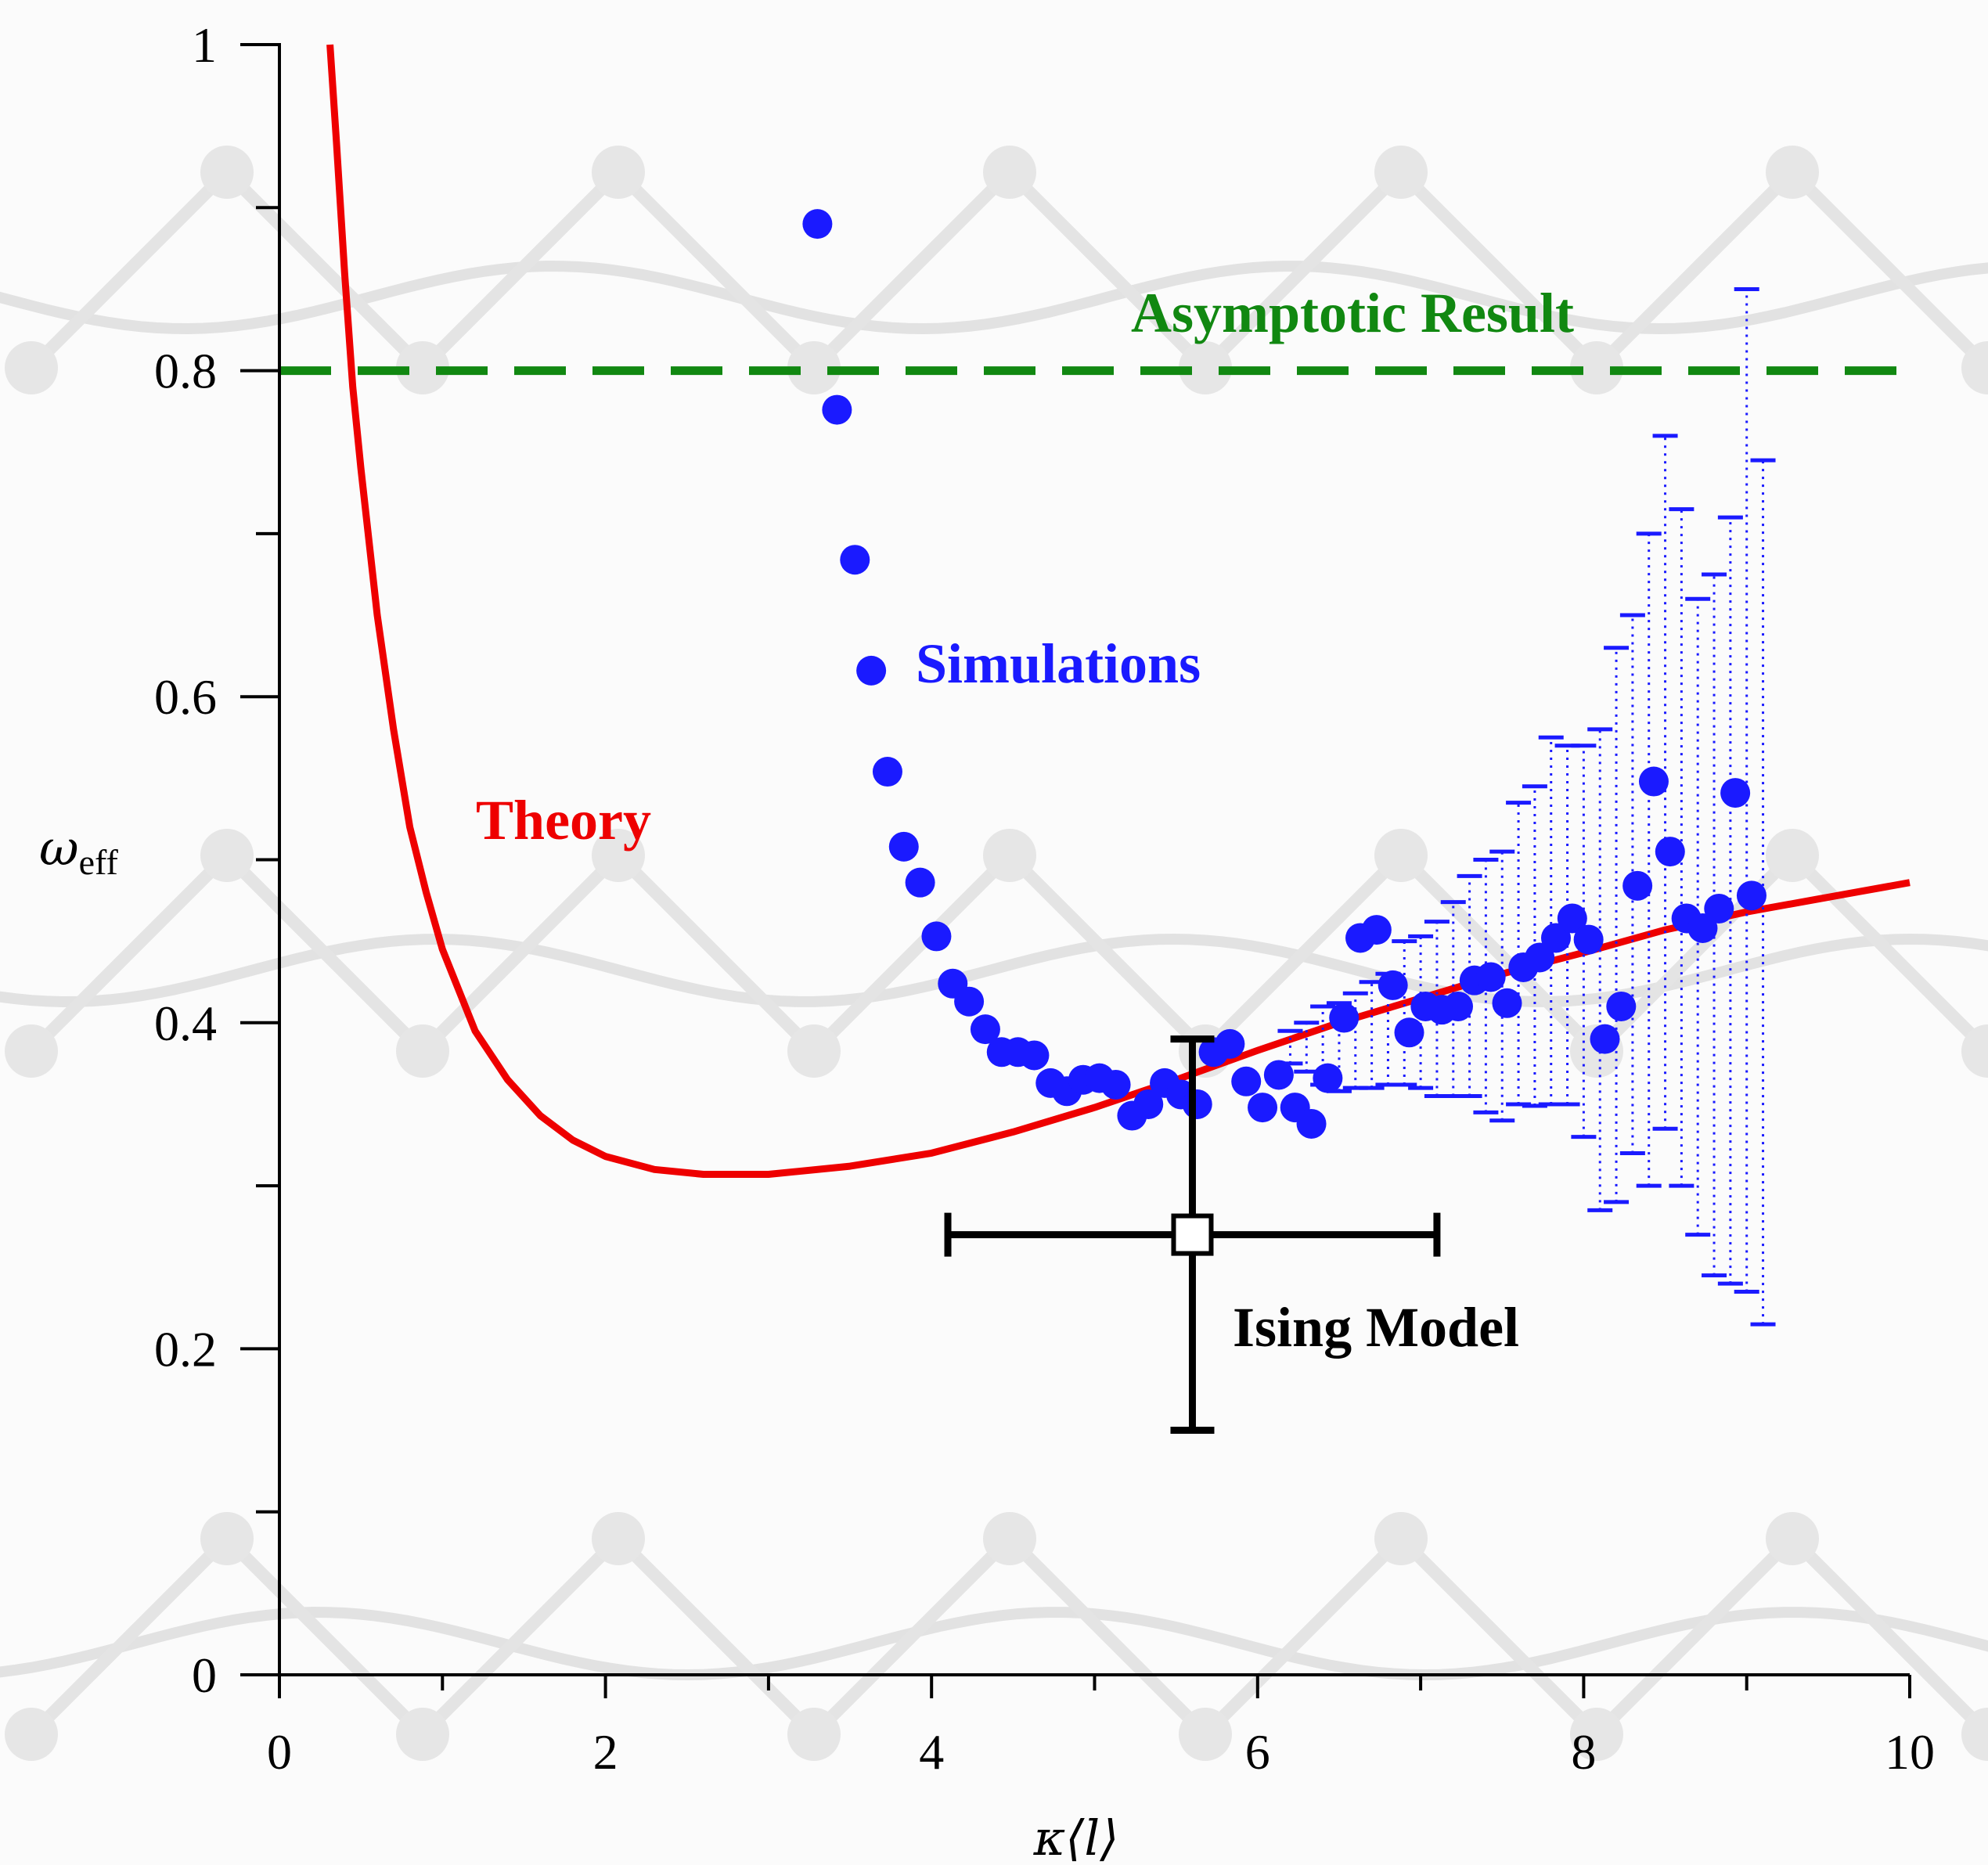  Describe the element at coordinates (1910, 1752) in the screenshot. I see `x-tick-label: 10` at that location.